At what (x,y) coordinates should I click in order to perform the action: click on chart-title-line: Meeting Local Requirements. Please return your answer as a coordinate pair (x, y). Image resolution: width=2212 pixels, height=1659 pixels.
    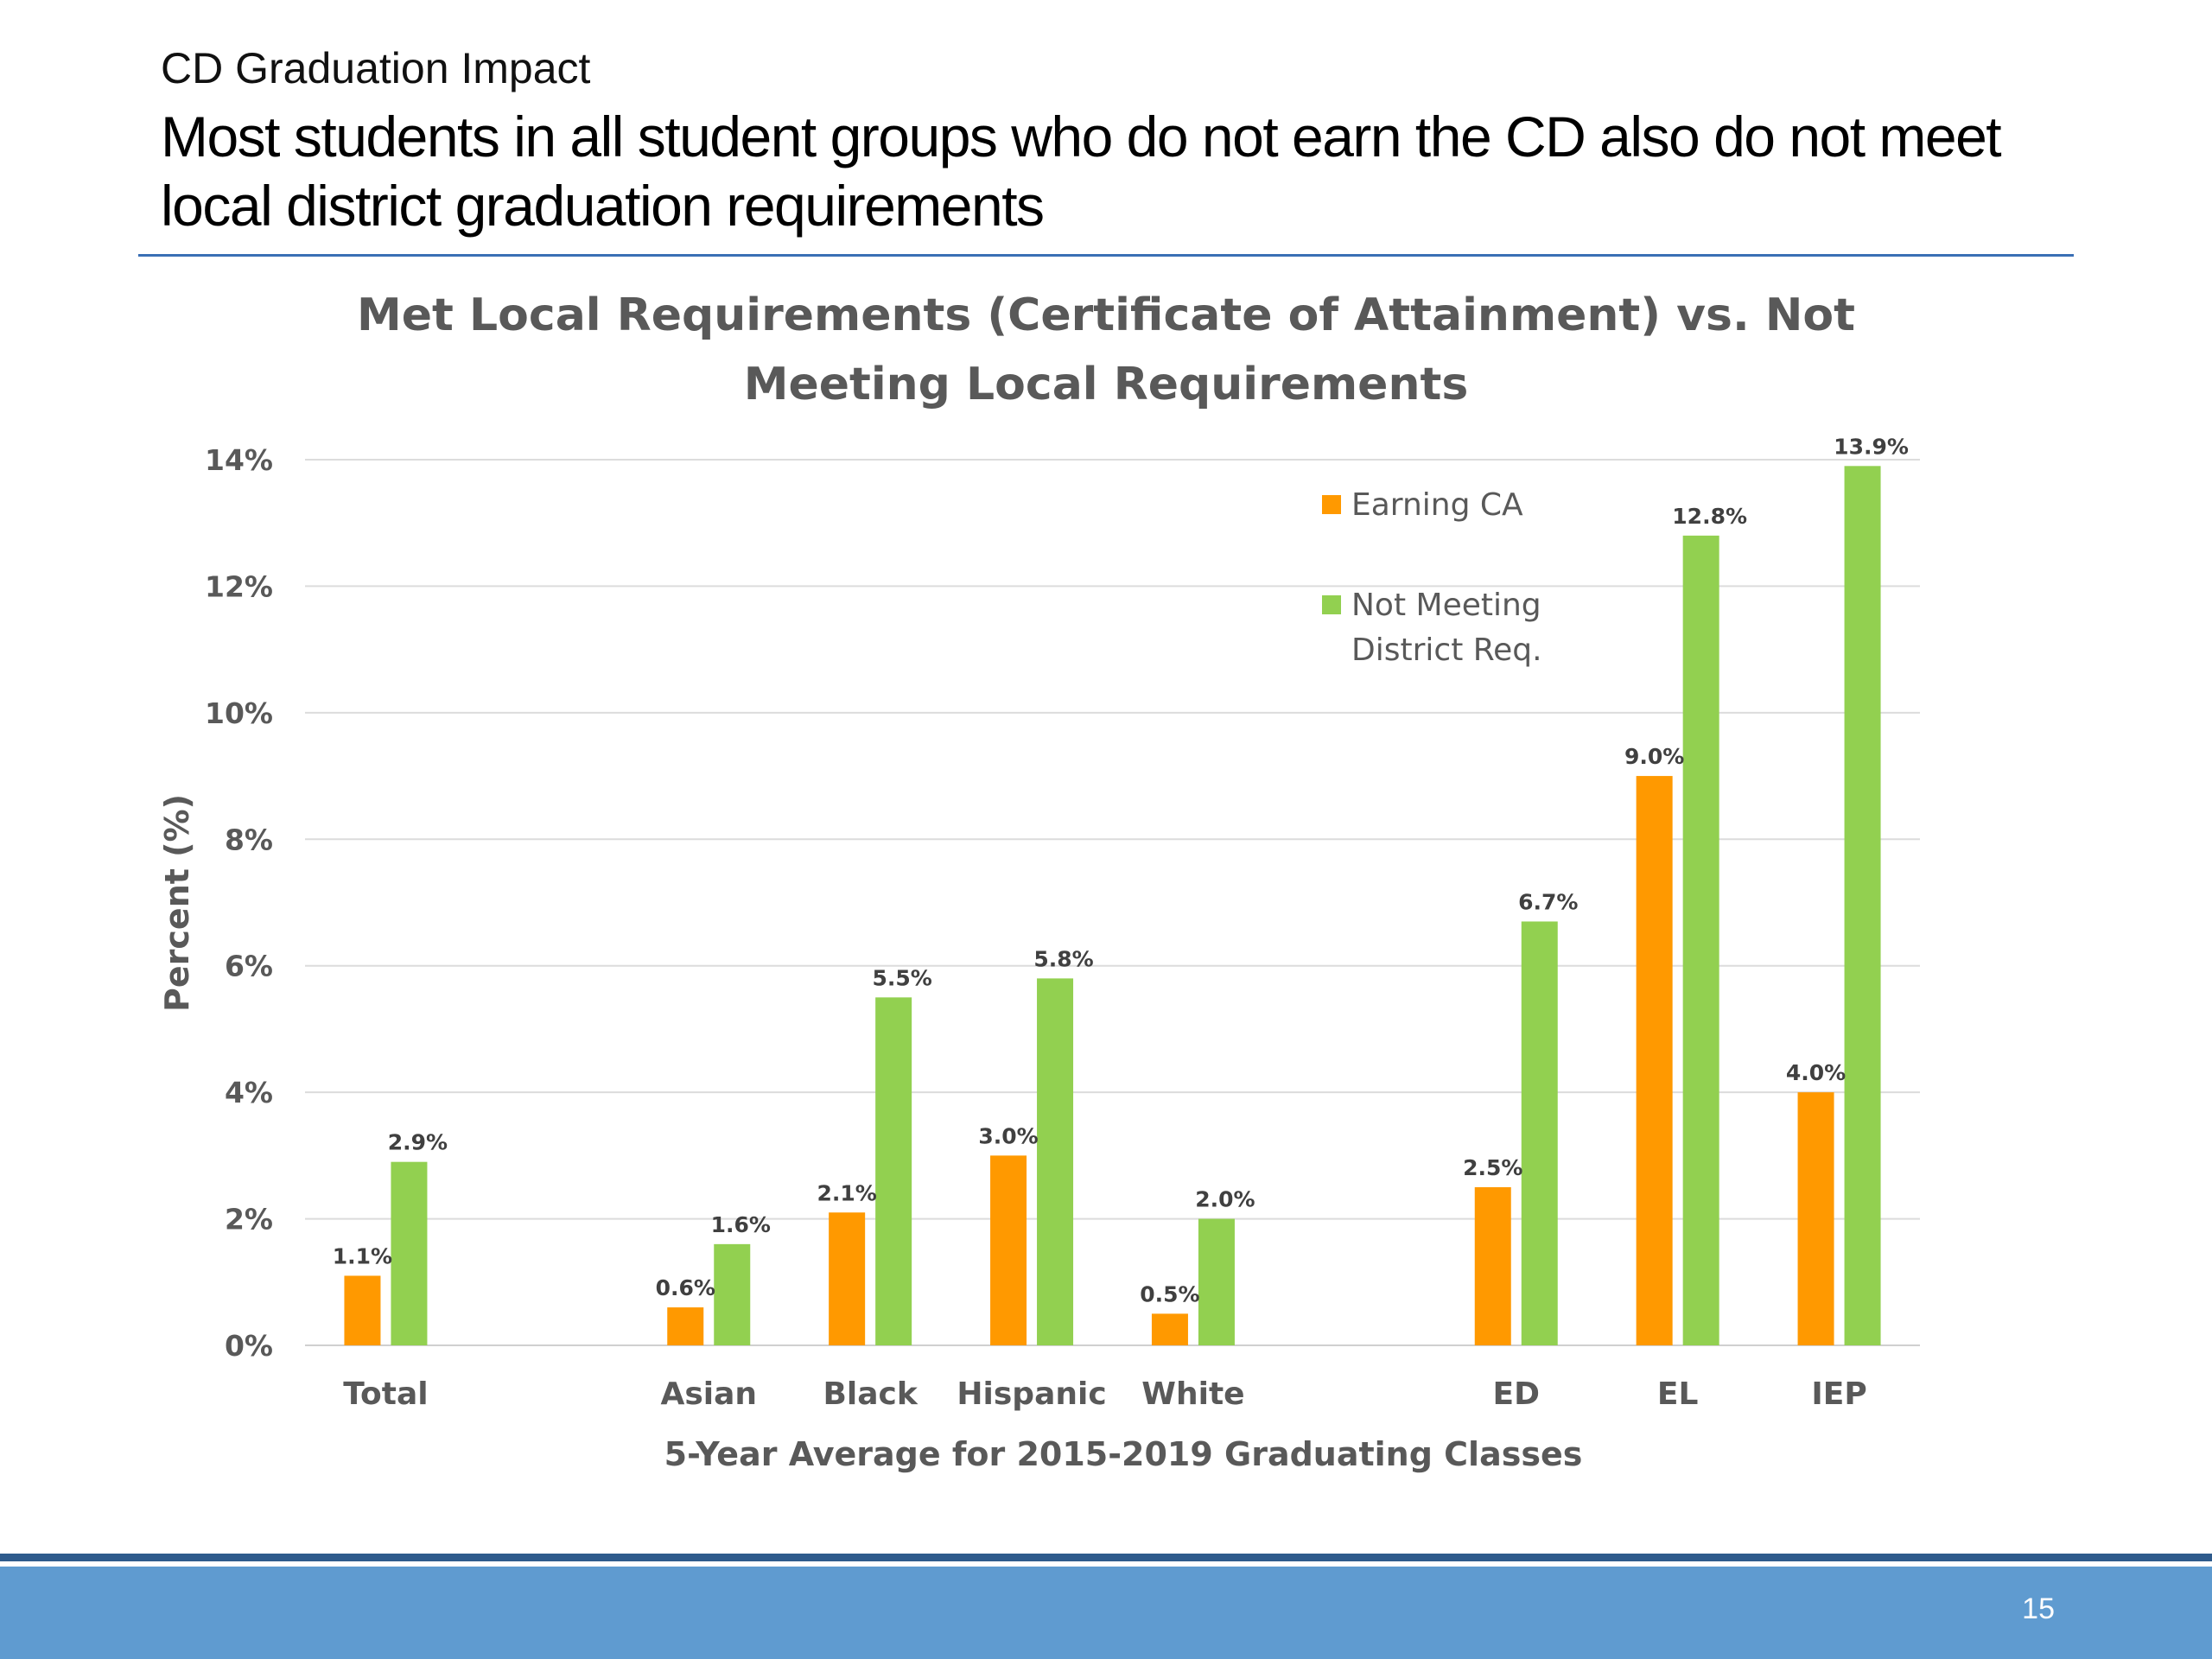
    Looking at the image, I should click on (1106, 384).